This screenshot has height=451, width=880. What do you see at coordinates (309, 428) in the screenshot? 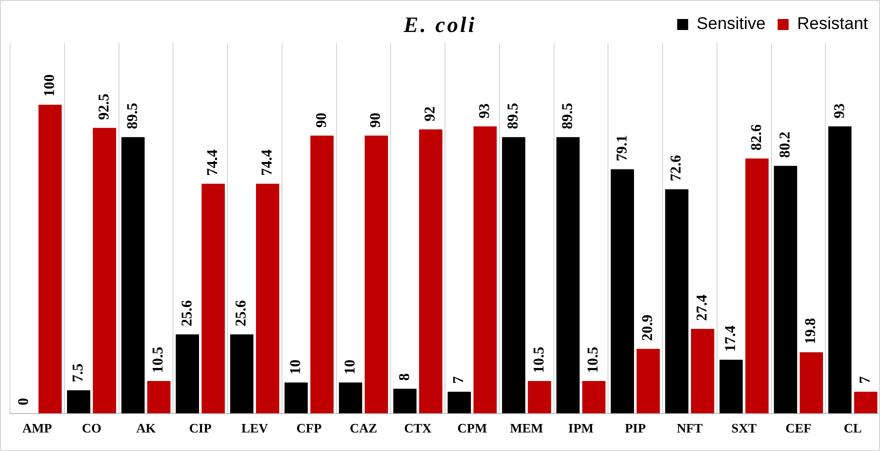
I see `x-tick-label: CFP` at bounding box center [309, 428].